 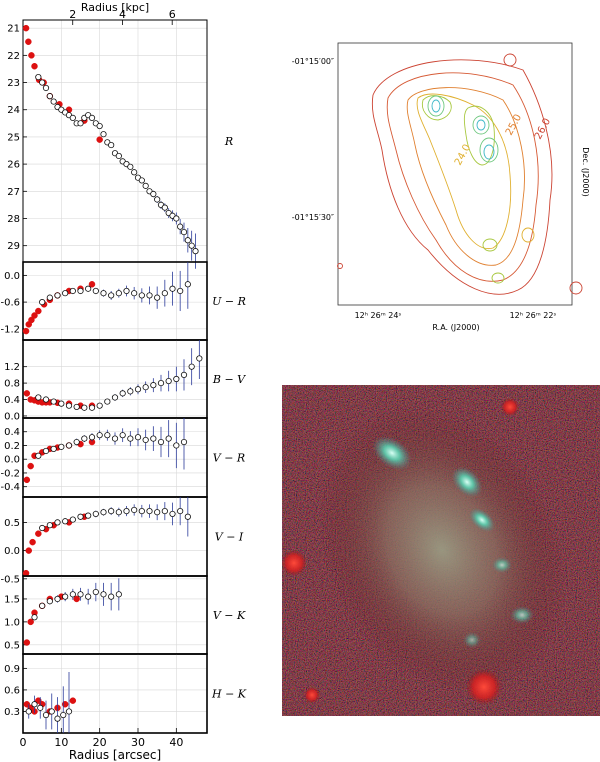 What do you see at coordinates (13, 246) in the screenshot?
I see `y-tick-label: 29` at bounding box center [13, 246].